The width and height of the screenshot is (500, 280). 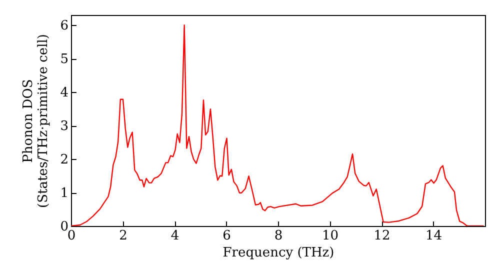 I want to click on x-tick-label: 14, so click(x=433, y=236).